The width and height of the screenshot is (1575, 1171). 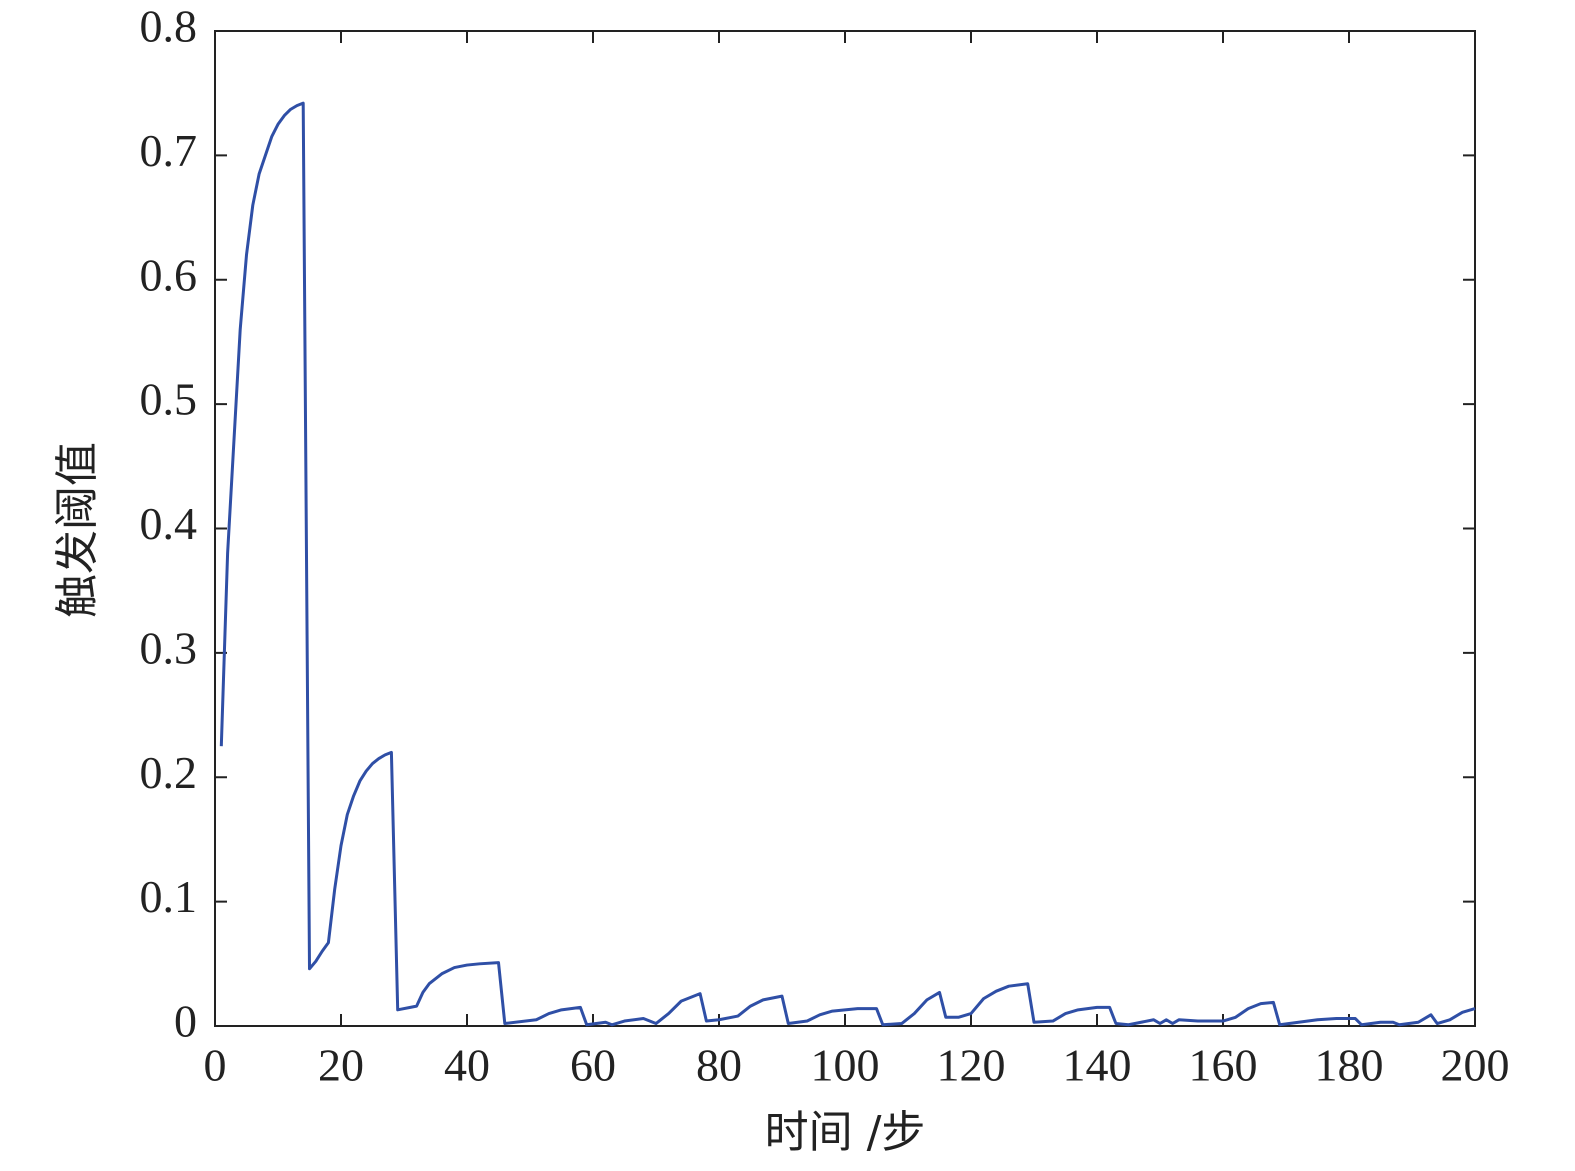 I want to click on y-tick-label: 0.4, so click(x=169, y=523).